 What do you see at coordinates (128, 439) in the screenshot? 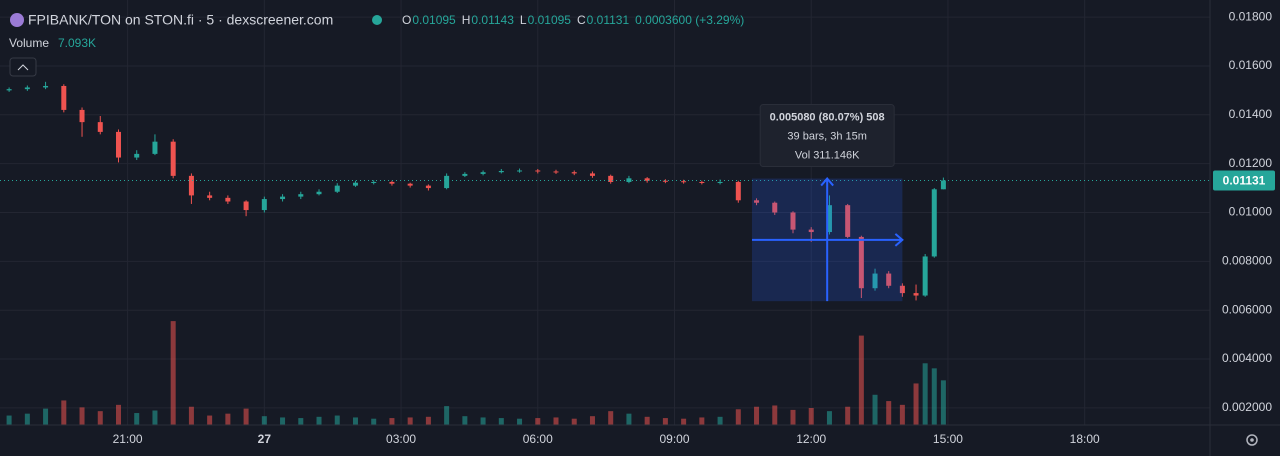
I see `x-tick-label: 21:00` at bounding box center [128, 439].